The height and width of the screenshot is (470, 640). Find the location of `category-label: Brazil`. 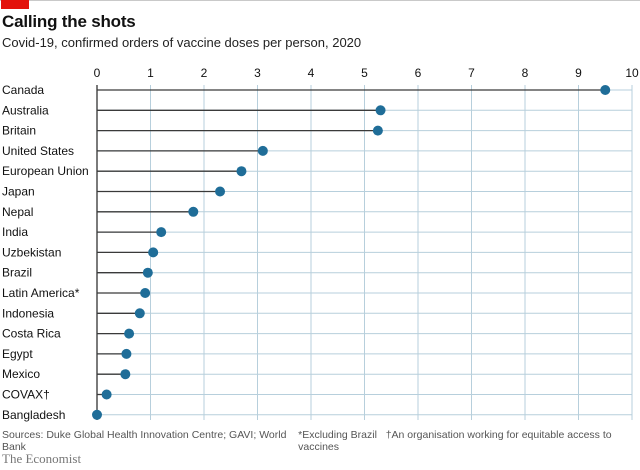

category-label: Brazil is located at coordinates (17, 273).